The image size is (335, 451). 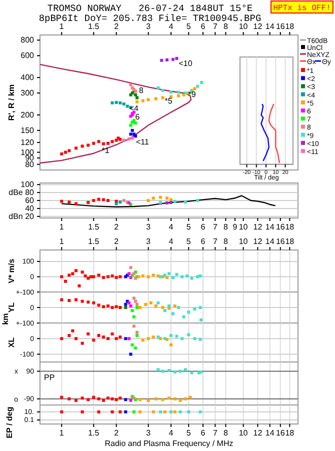 What do you see at coordinates (27, 77) in the screenshot?
I see `y-tick-label: 400` at bounding box center [27, 77].